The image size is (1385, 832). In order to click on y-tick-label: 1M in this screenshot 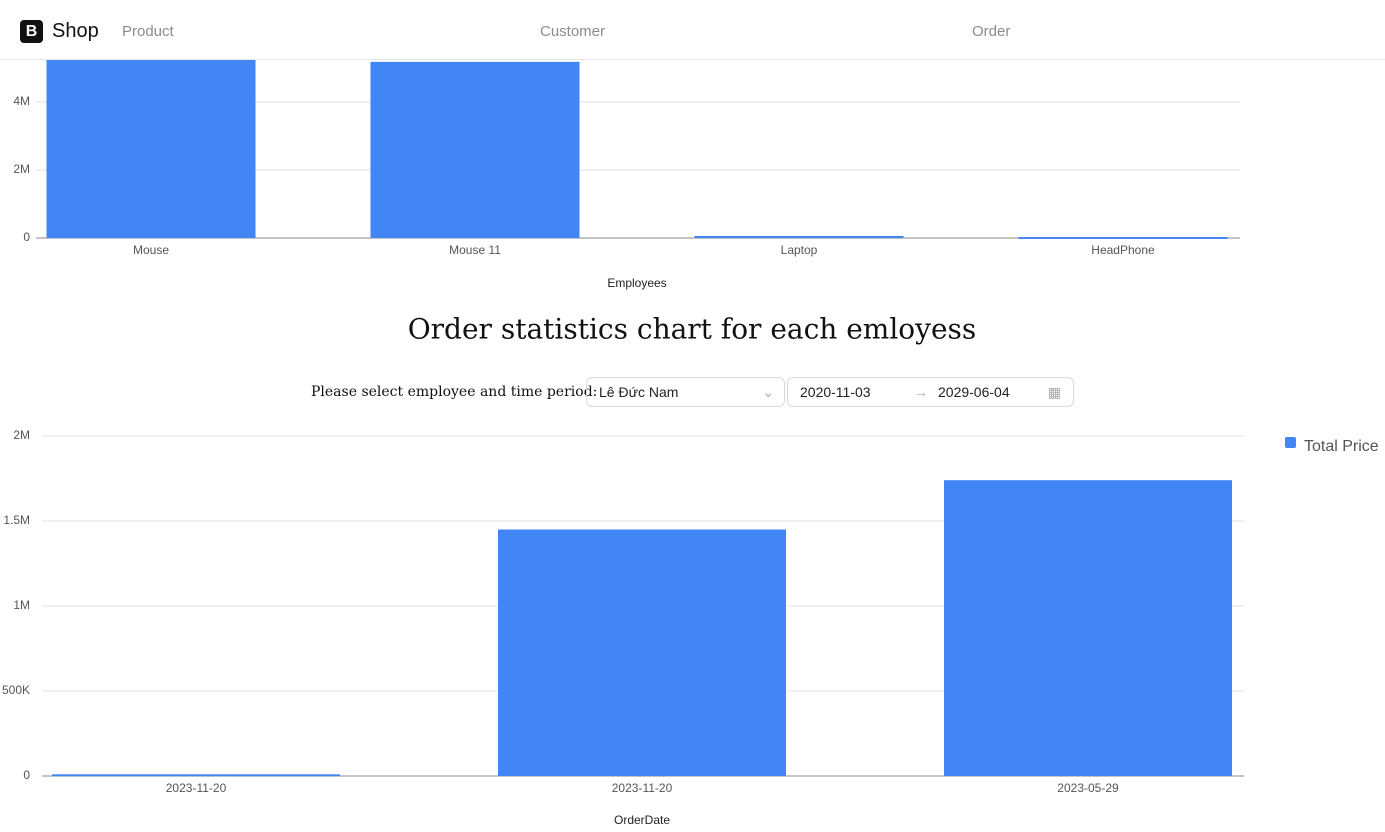, I will do `click(21, 605)`.